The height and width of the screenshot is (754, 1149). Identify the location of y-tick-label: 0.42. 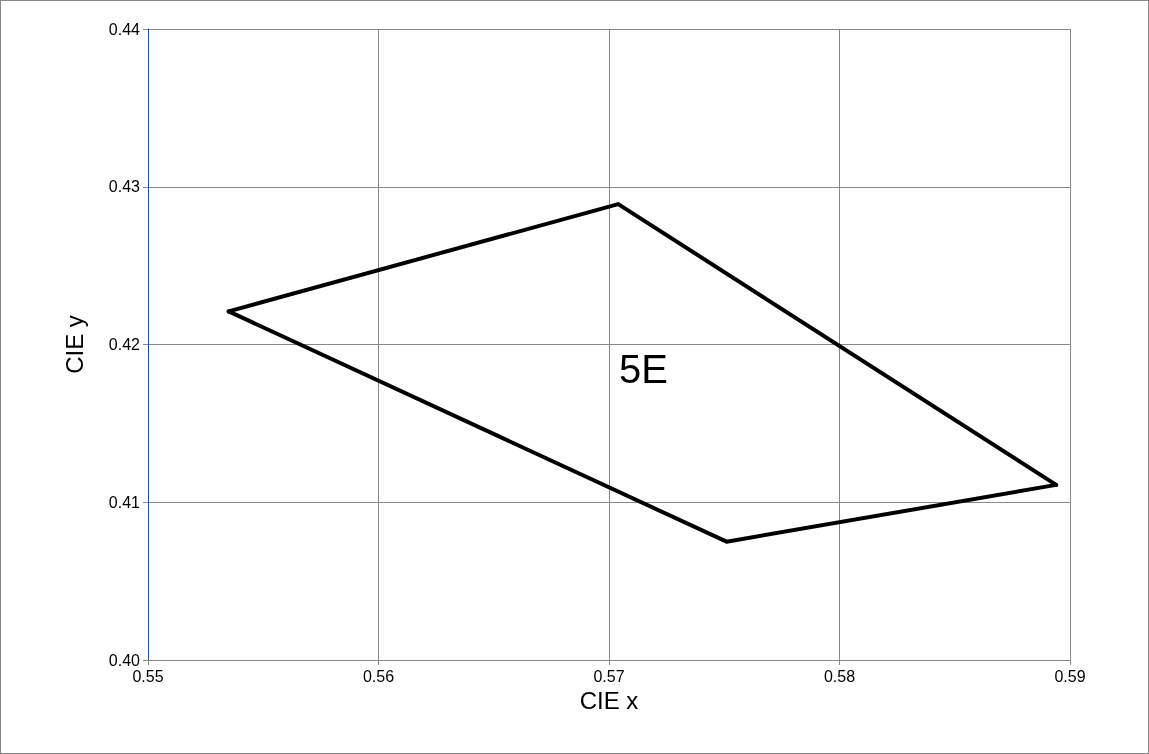
(124, 344).